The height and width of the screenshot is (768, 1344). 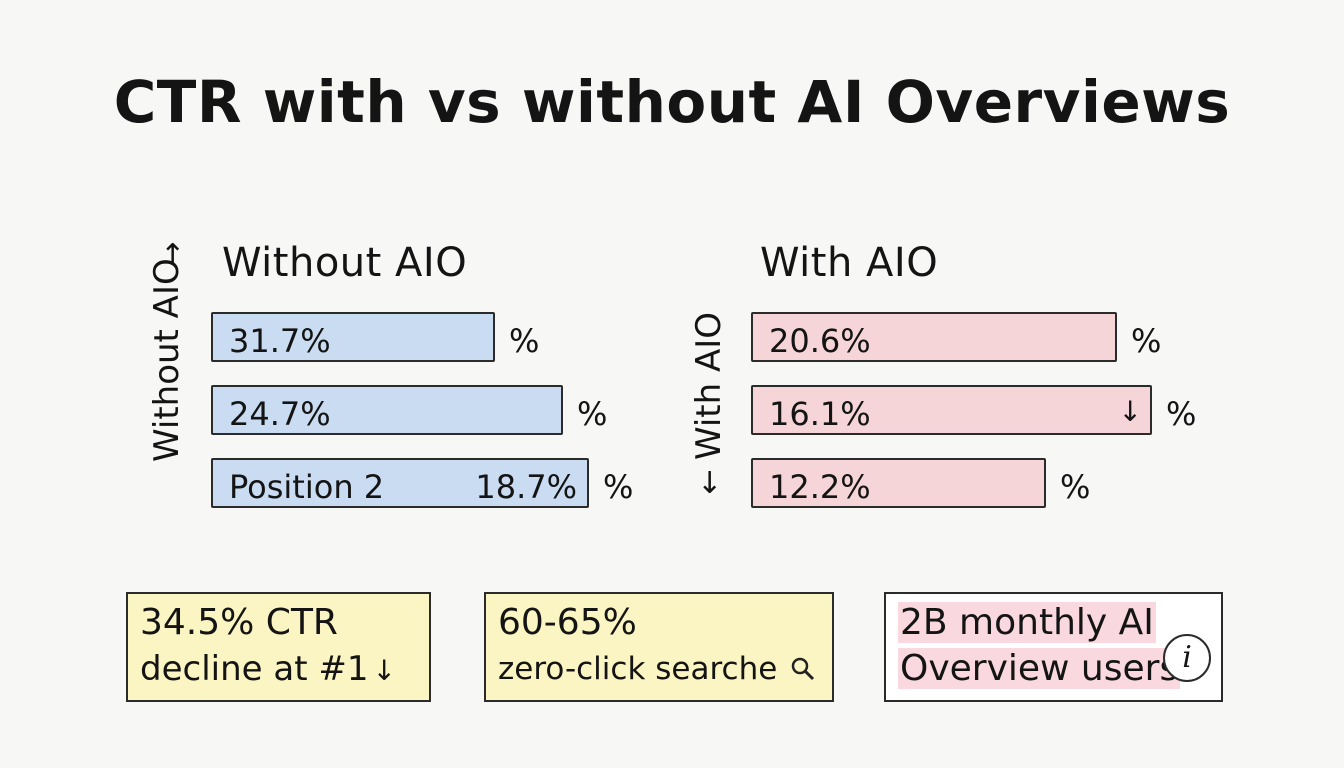 I want to click on bar-value-label: 18.7%, so click(x=526, y=487).